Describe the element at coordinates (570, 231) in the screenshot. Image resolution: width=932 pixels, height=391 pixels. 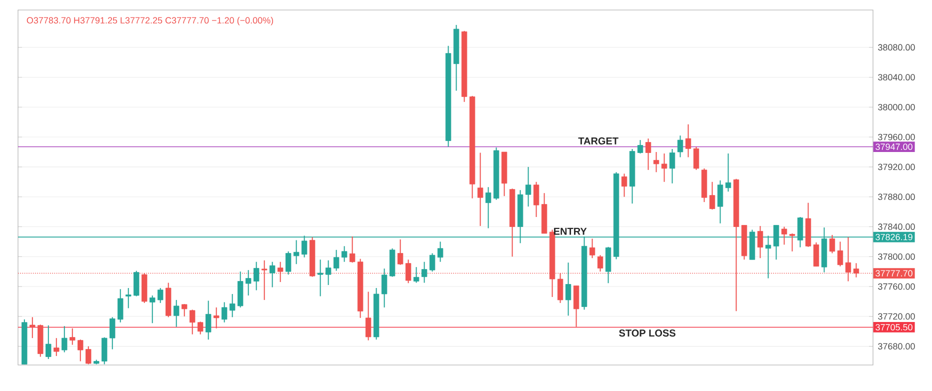
I see `annotation: ENTRY` at that location.